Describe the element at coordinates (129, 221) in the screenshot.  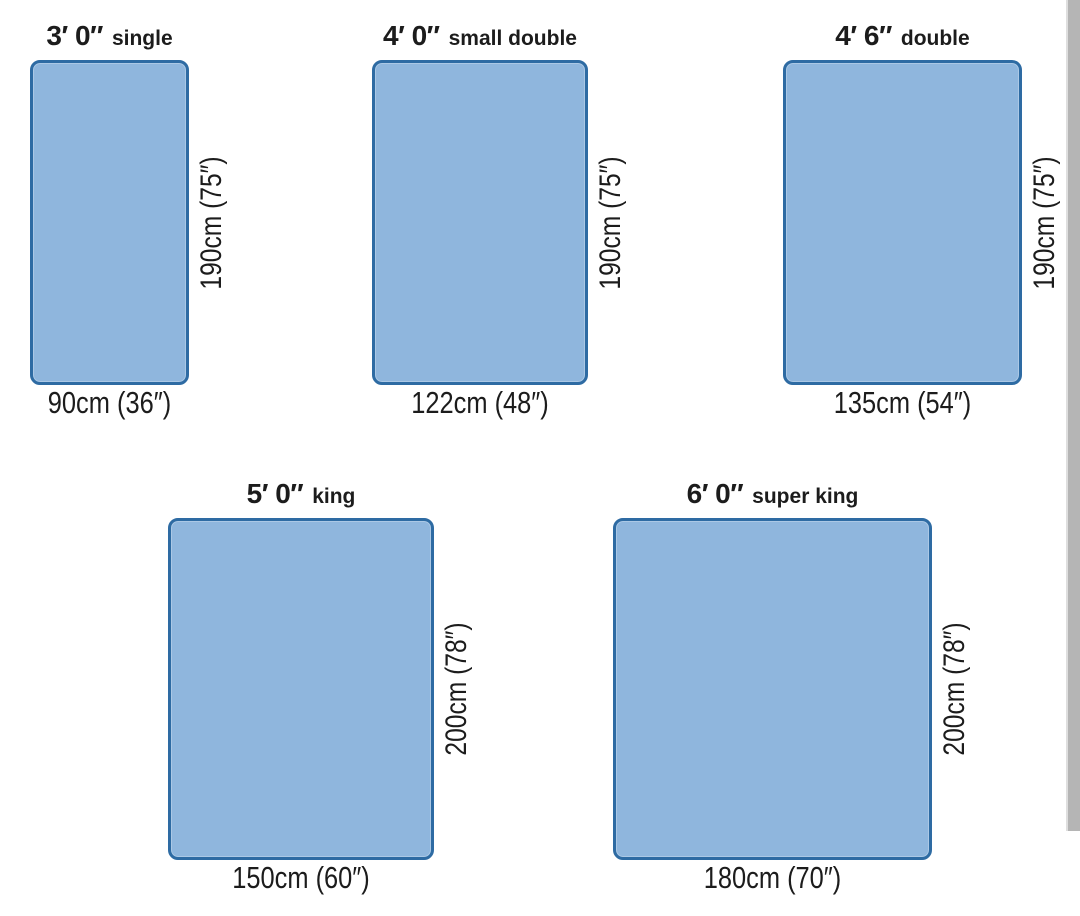
I see `mattress-single: 3′ 0″ single 90cm (36″) 190cm (75″)` at that location.